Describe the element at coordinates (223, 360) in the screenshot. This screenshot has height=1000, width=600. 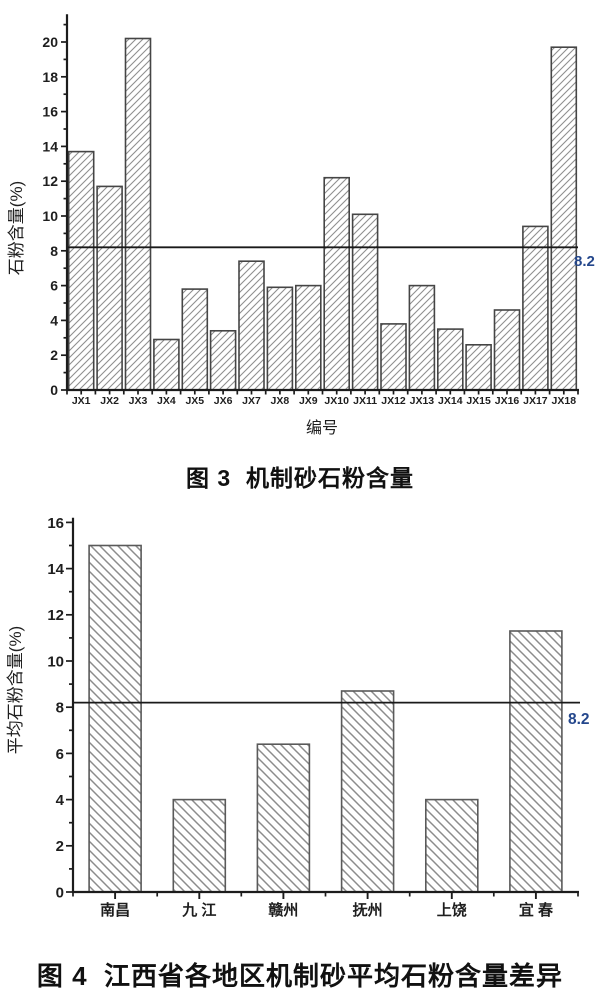
I see `bar-JX6` at that location.